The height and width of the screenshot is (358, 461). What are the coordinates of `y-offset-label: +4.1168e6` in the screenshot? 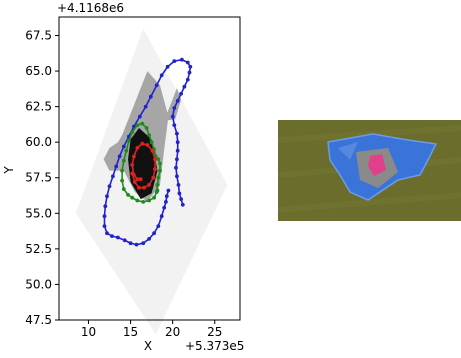 It's located at (90, 8).